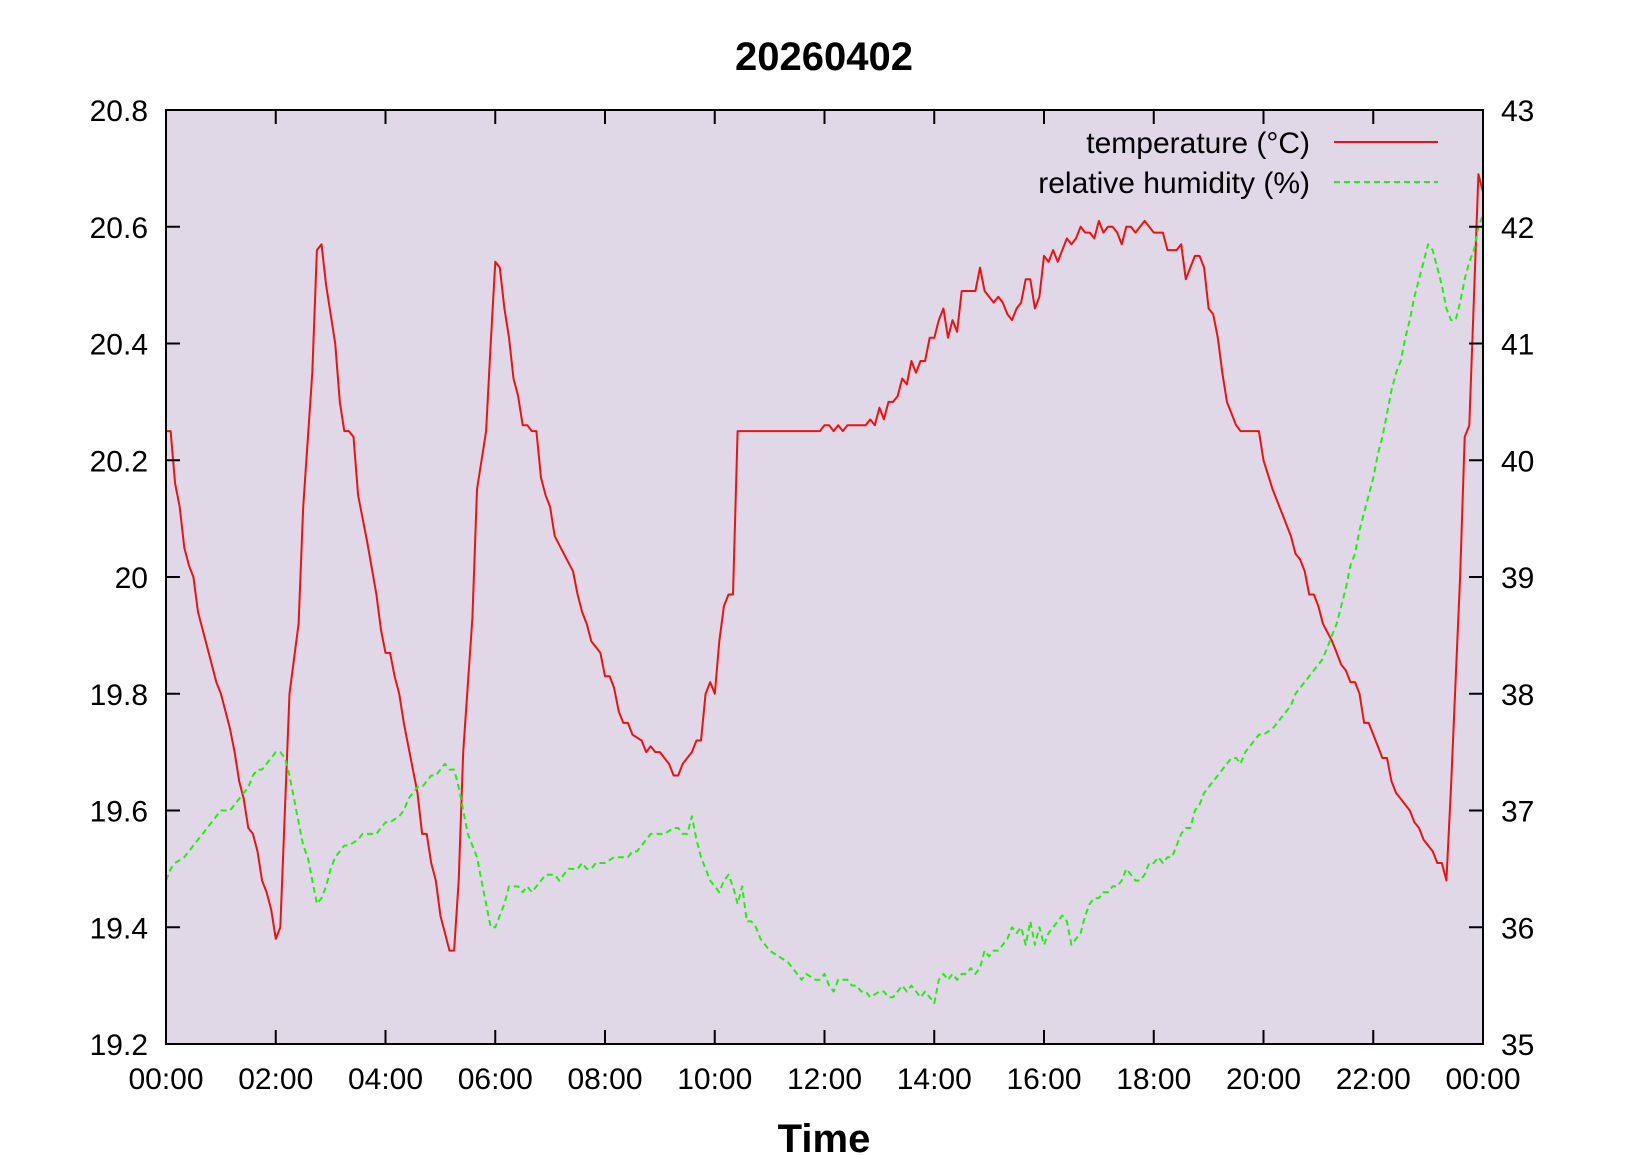  What do you see at coordinates (119, 111) in the screenshot?
I see `y-tick-label: 20.8` at bounding box center [119, 111].